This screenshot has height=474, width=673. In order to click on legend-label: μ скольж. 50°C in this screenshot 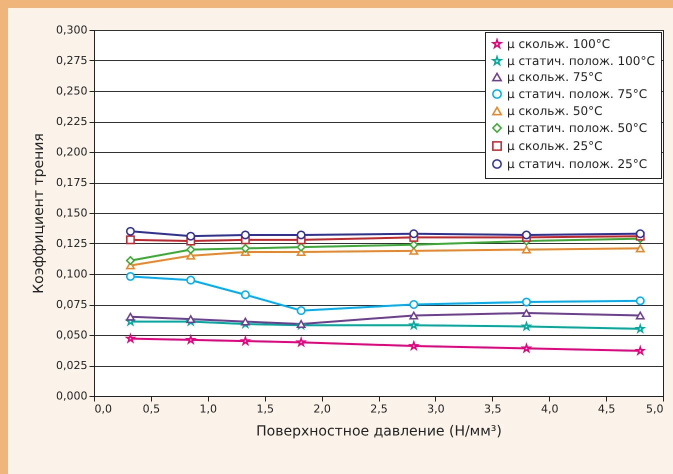, I will do `click(554, 111)`.